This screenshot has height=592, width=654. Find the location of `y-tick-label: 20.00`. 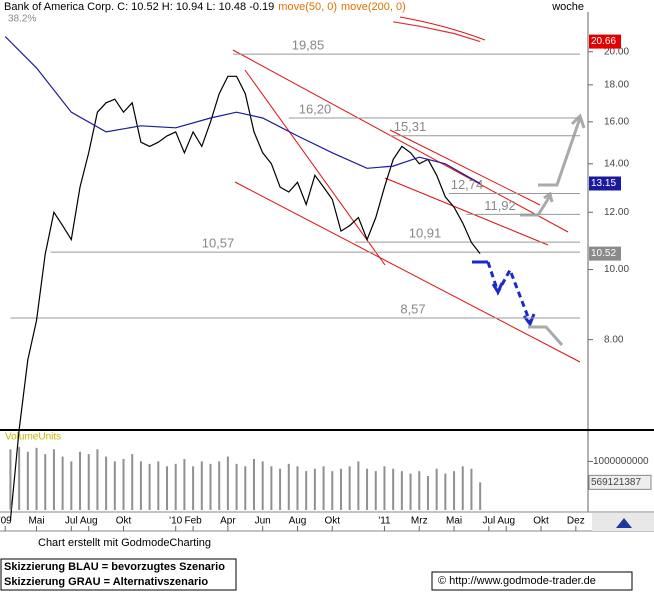

y-tick-label: 20.00 is located at coordinates (616, 51).